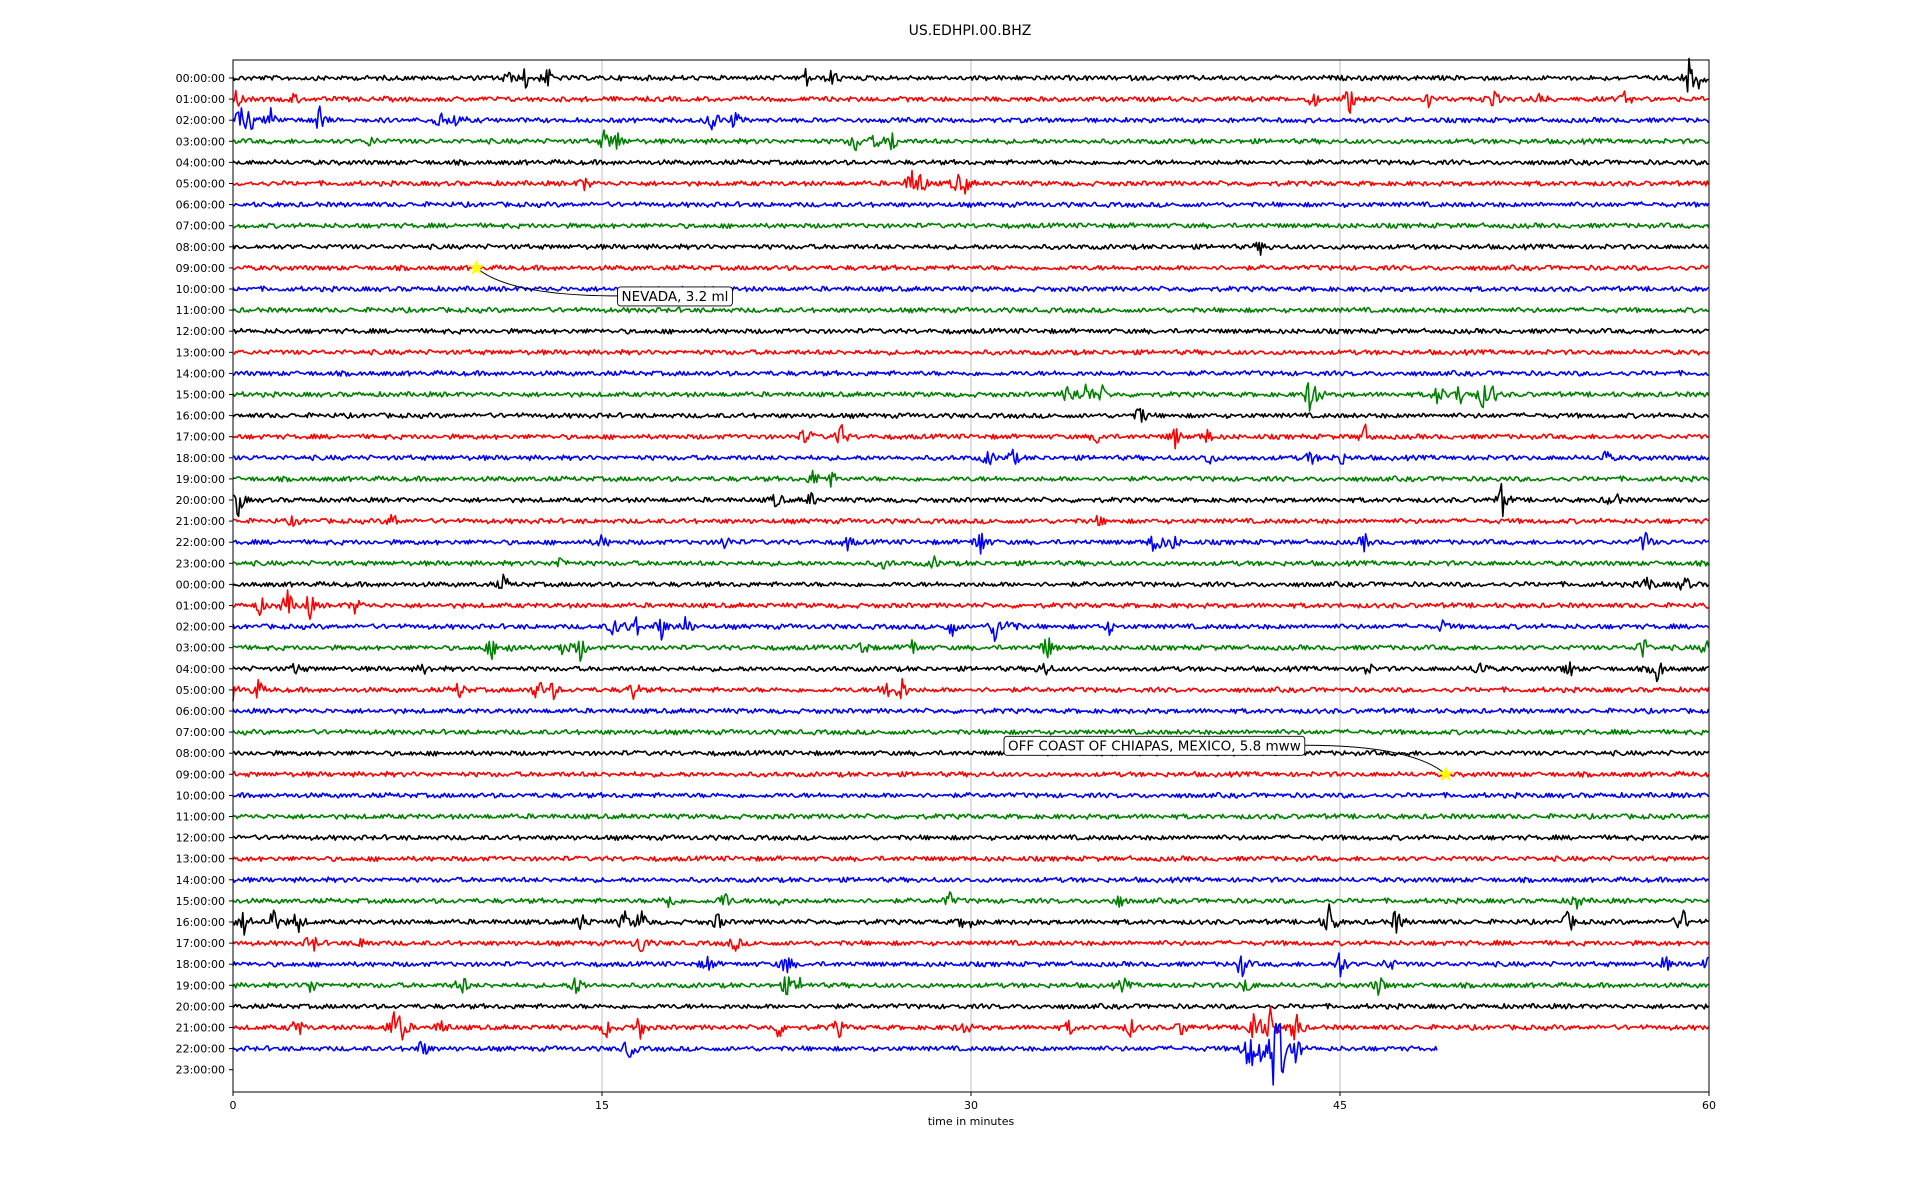  What do you see at coordinates (200, 753) in the screenshot?
I see `y-tick-label-32: 08:00:00` at bounding box center [200, 753].